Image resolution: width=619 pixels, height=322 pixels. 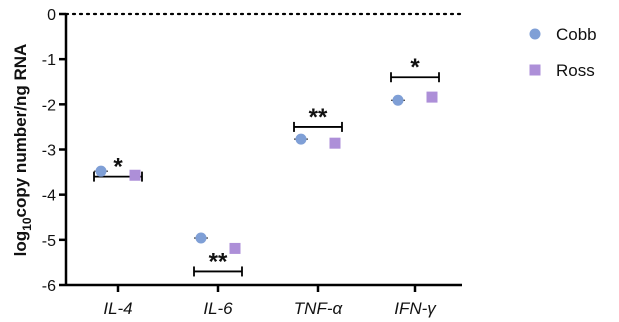 I want to click on y-tick-label: -1, so click(x=49, y=60).